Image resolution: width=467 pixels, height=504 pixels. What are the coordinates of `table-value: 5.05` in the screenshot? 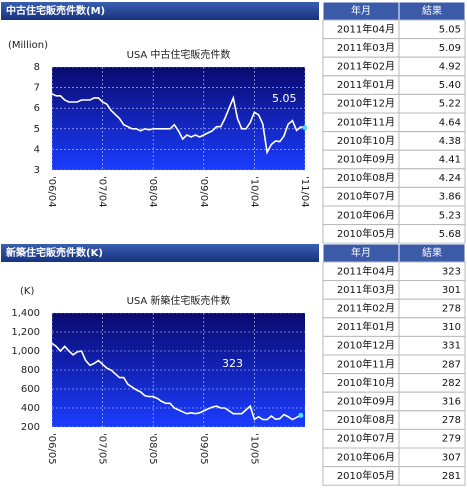 It's located at (450, 29).